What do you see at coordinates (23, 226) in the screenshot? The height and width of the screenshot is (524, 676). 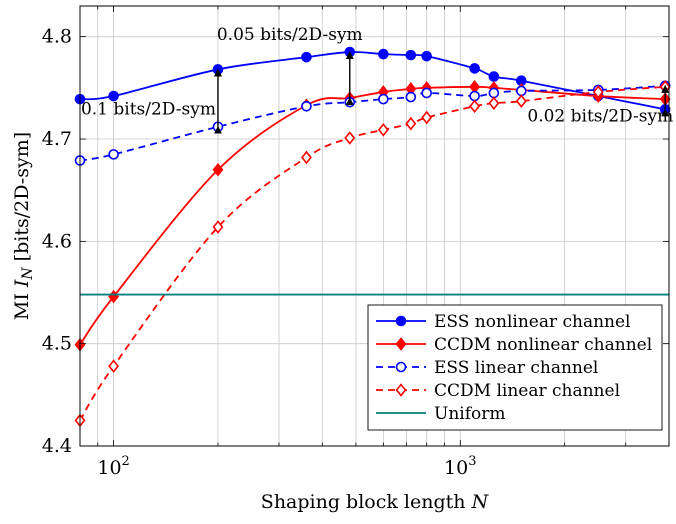 I see `y-axis-label: MI IN [bits/2D-sym]` at bounding box center [23, 226].